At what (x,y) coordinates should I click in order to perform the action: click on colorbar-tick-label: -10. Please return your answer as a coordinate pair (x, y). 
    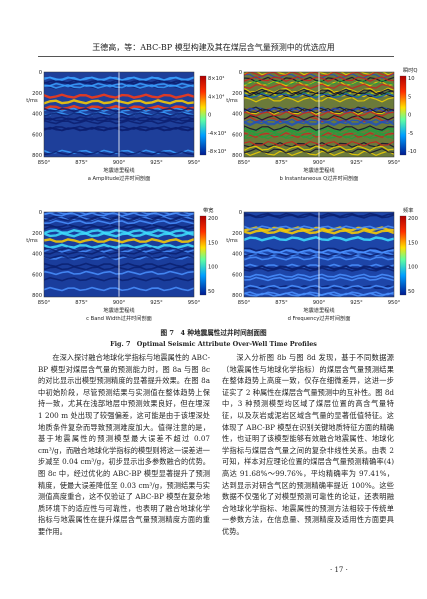
    Looking at the image, I should click on (412, 152).